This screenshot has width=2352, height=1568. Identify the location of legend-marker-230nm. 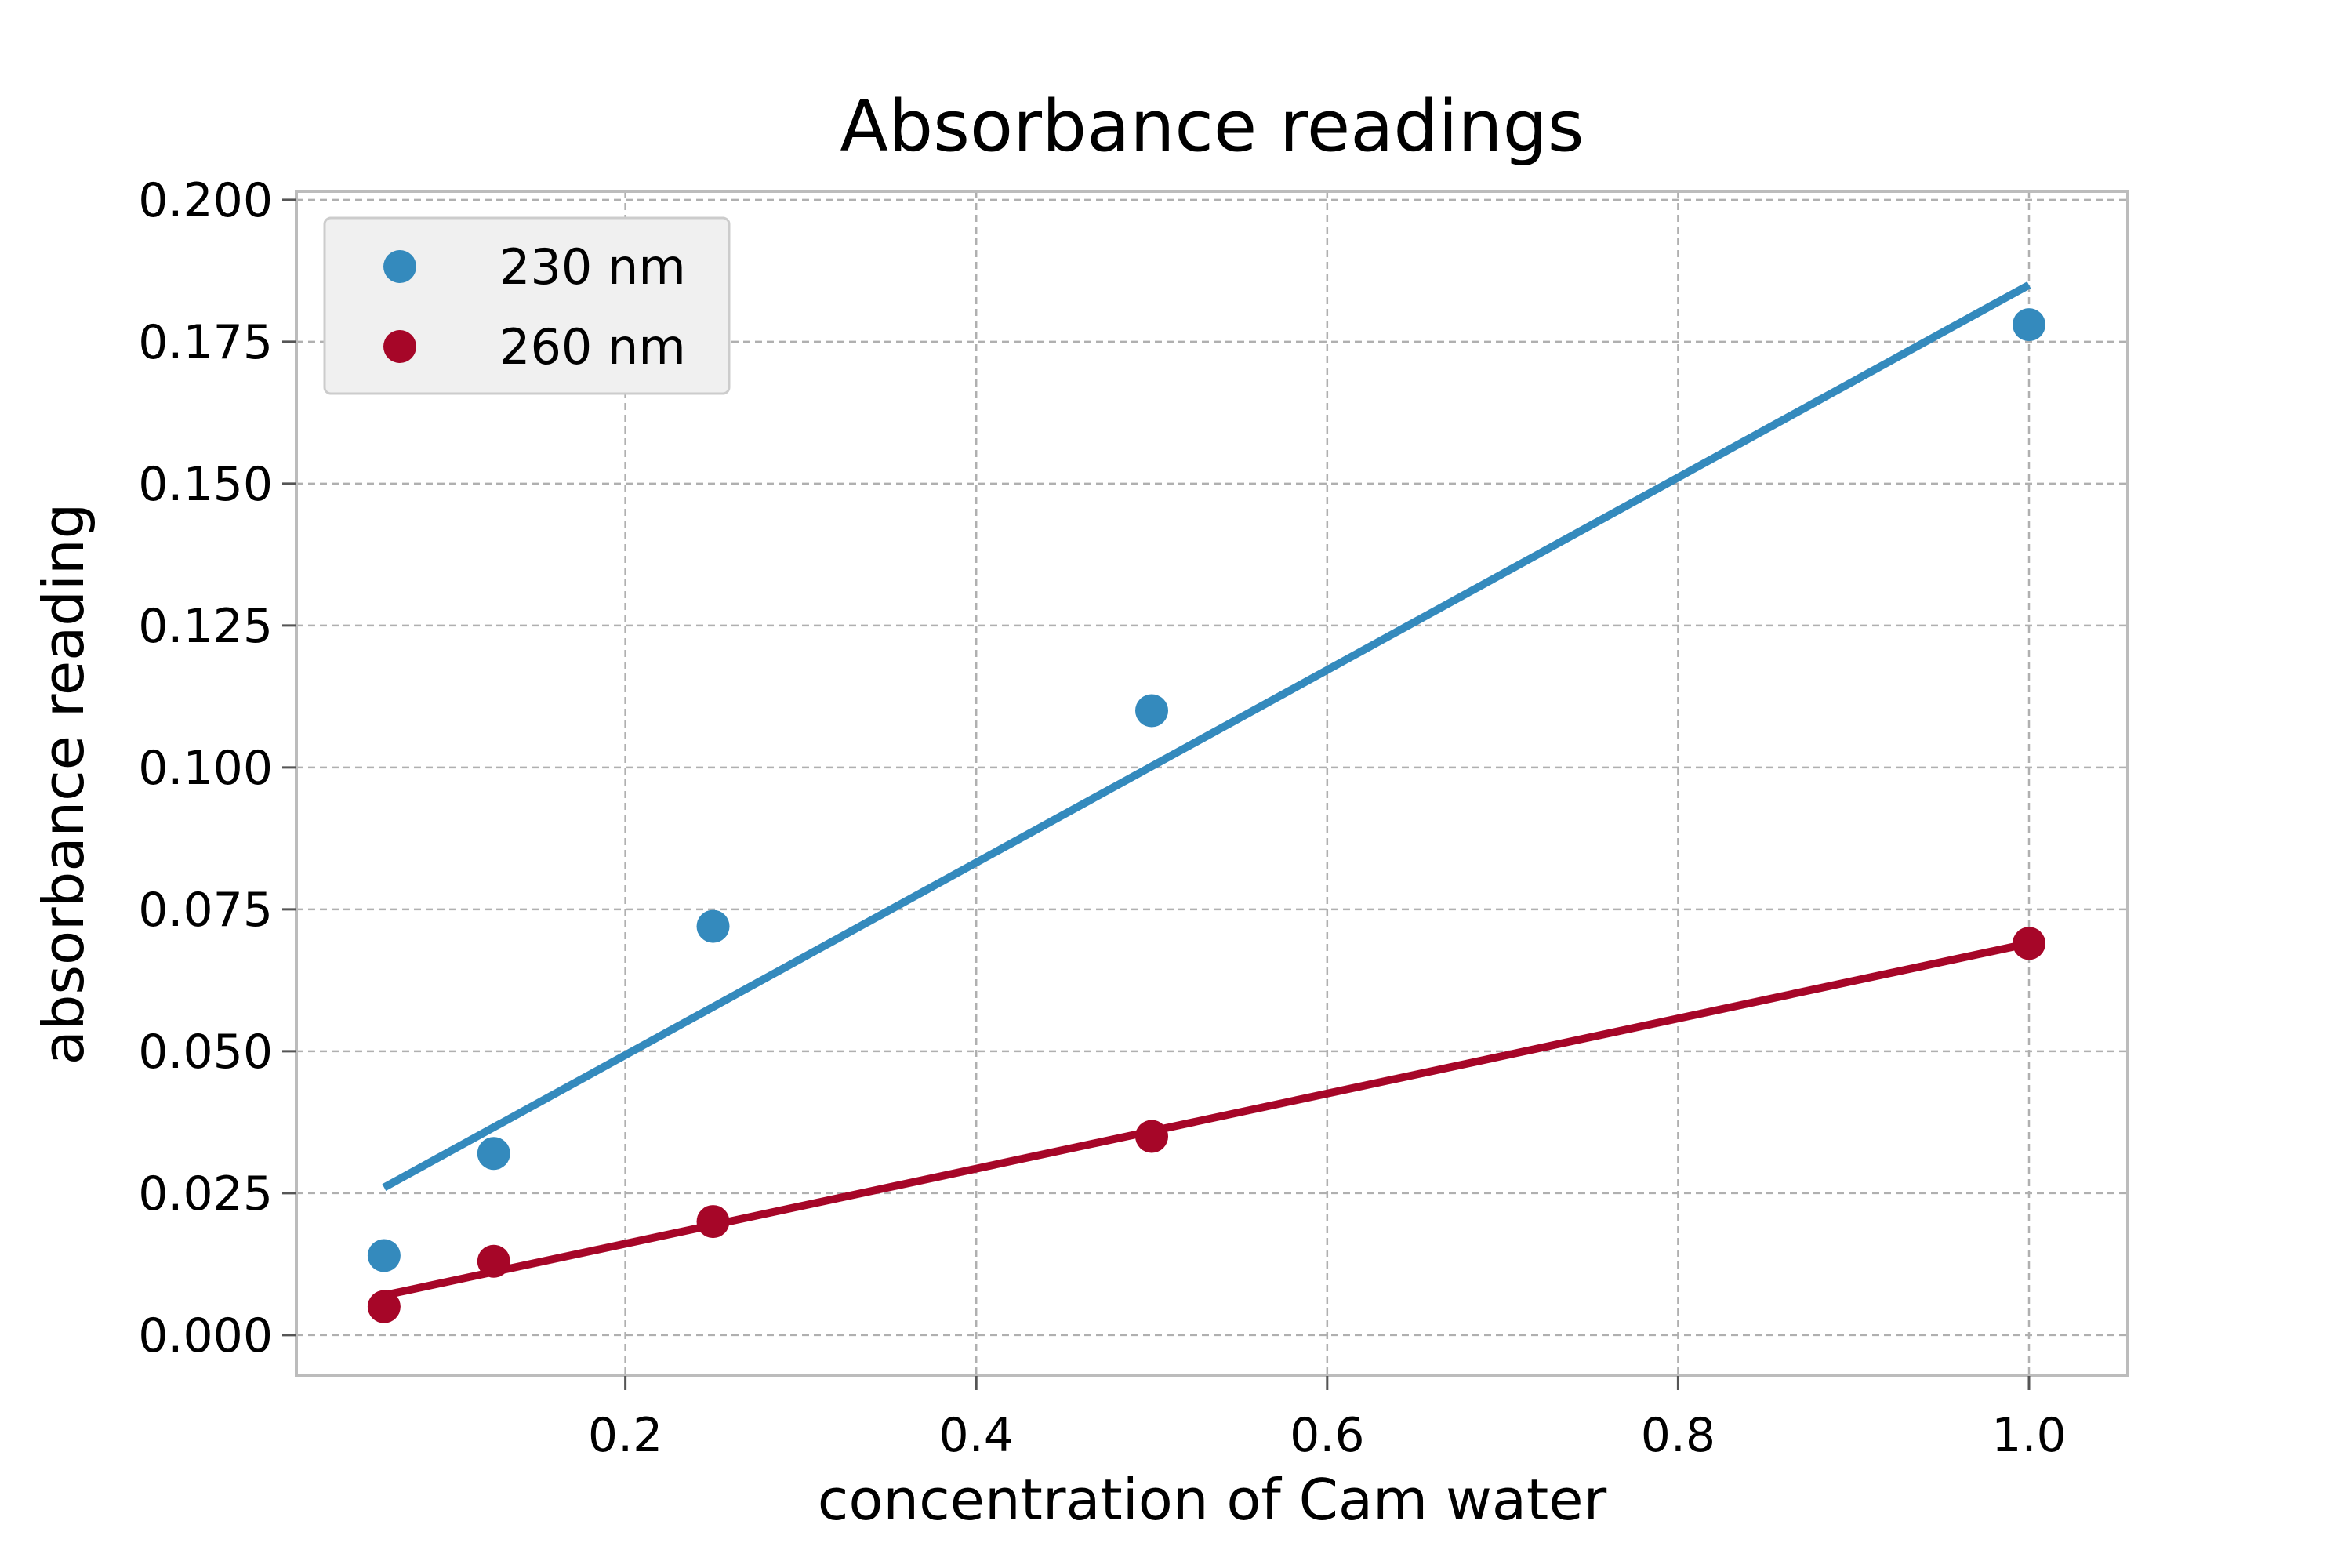
(399, 266).